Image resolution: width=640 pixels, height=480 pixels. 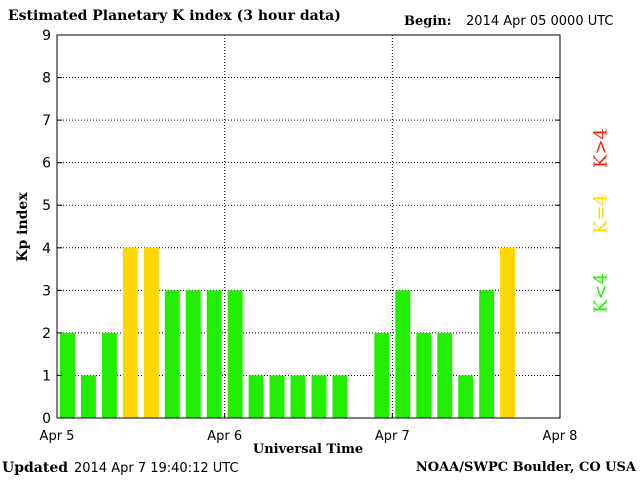 I want to click on y-tick-label: 2, so click(x=46, y=334).